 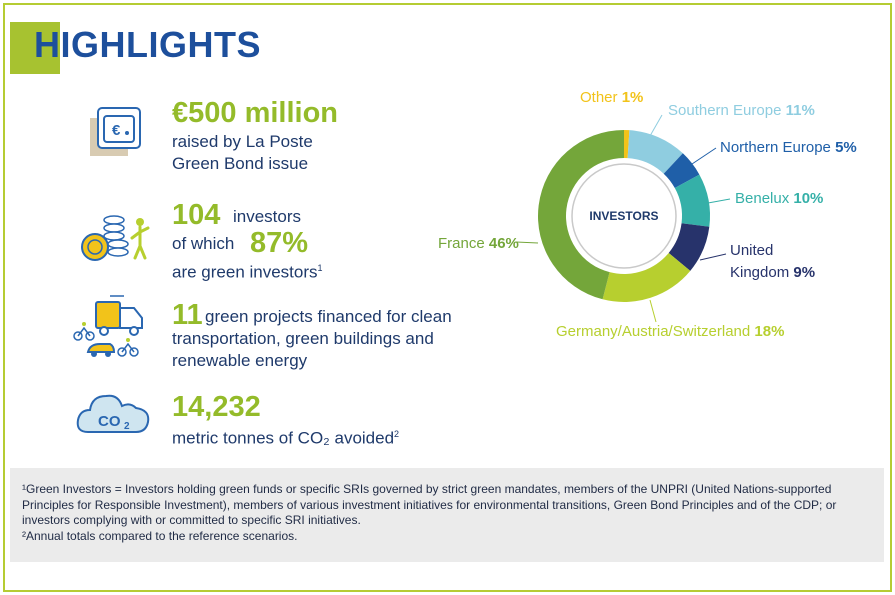 I want to click on co2-line: metric tonnes of CO₂ avoided2, so click(x=285, y=436).